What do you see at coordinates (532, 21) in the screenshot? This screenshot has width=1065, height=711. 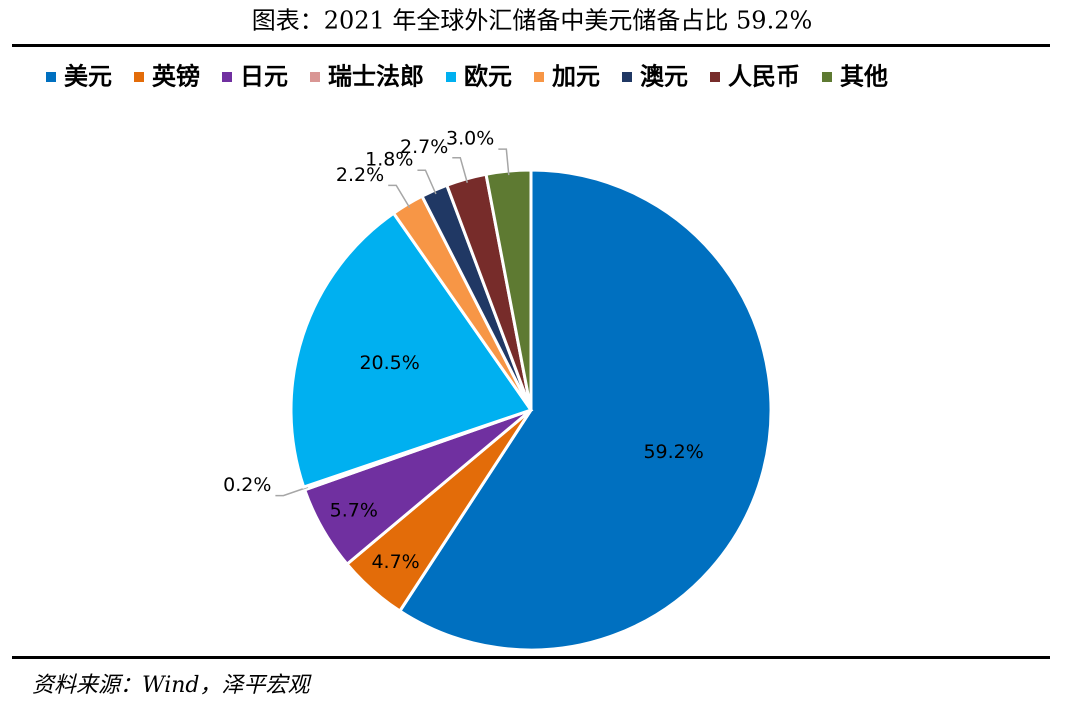 I see `chart-title: 图表：2021 年全球外汇储备中美元储备占比 59.2%` at bounding box center [532, 21].